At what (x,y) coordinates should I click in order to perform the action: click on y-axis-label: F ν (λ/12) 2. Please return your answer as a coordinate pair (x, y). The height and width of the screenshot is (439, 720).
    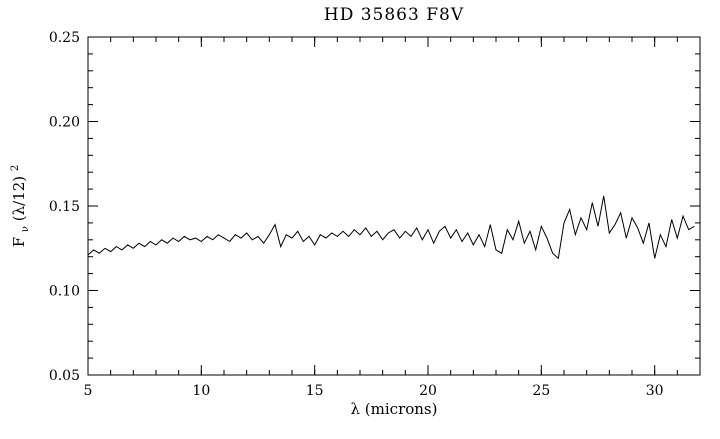
    Looking at the image, I should click on (21, 206).